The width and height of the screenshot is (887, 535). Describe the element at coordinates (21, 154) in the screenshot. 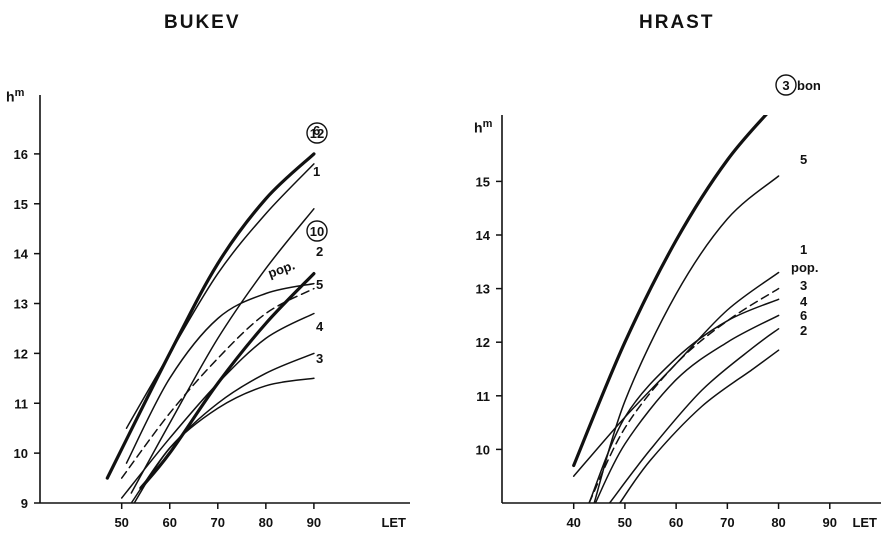

I see `y-tick-label: 16` at that location.